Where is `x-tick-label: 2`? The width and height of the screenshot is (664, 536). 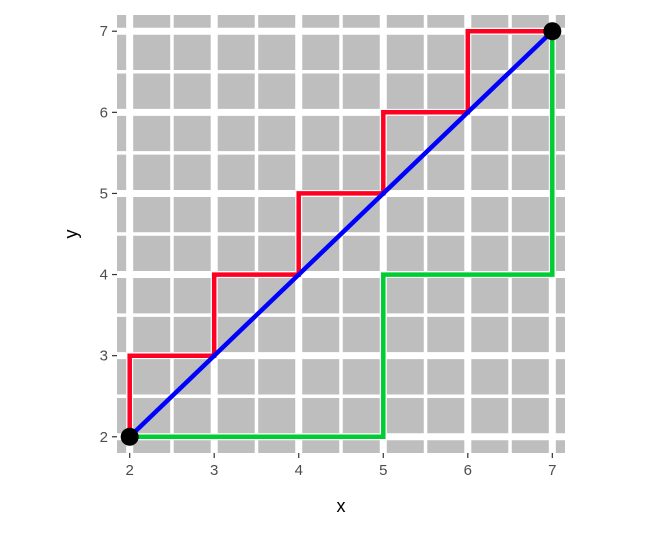
x-tick-label: 2 is located at coordinates (130, 470).